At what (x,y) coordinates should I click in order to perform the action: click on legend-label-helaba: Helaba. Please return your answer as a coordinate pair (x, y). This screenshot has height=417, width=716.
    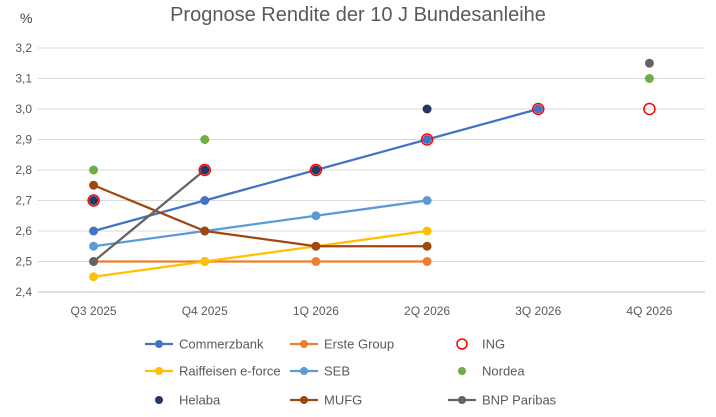
    Looking at the image, I should click on (200, 400).